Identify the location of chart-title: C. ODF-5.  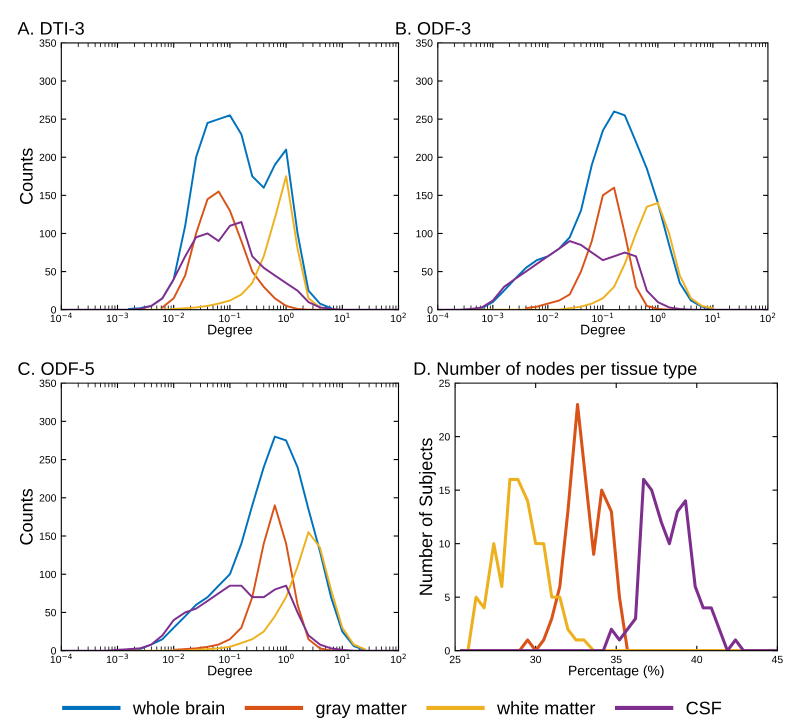
(56, 368).